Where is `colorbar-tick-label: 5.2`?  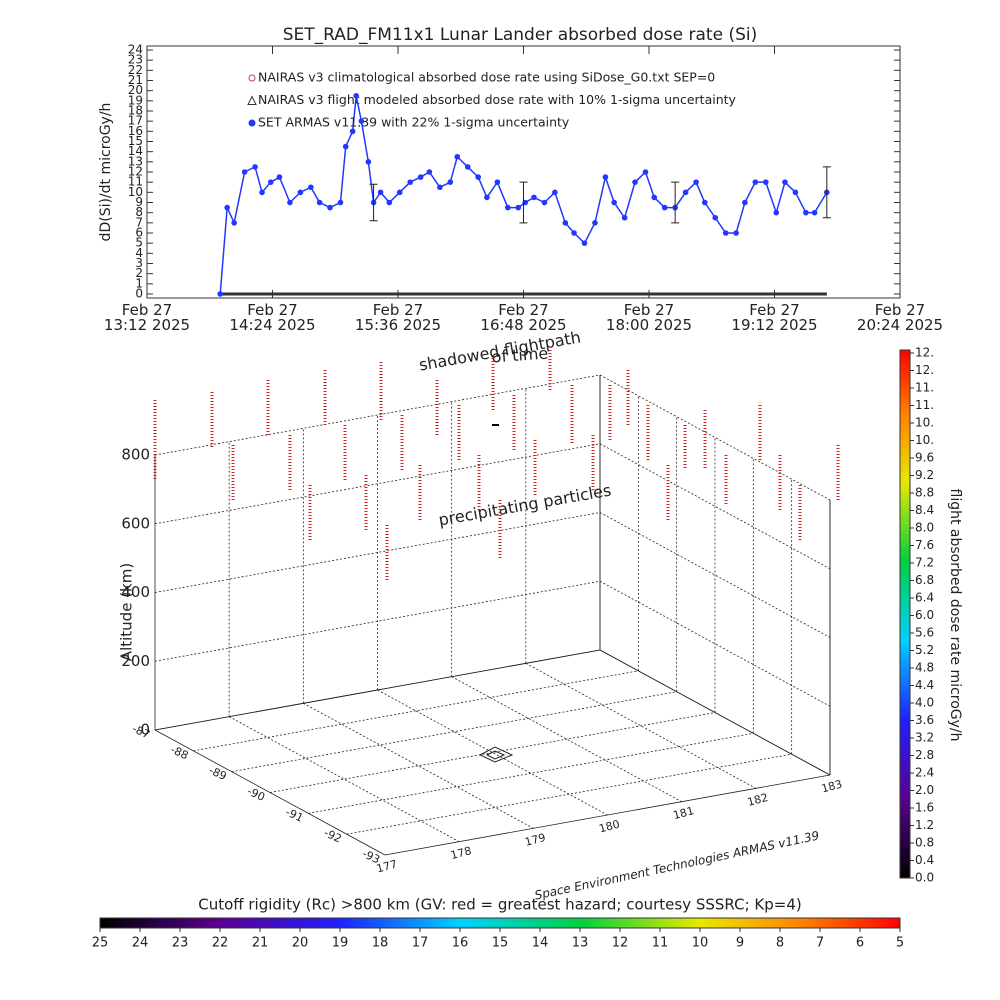 colorbar-tick-label: 5.2 is located at coordinates (924, 650).